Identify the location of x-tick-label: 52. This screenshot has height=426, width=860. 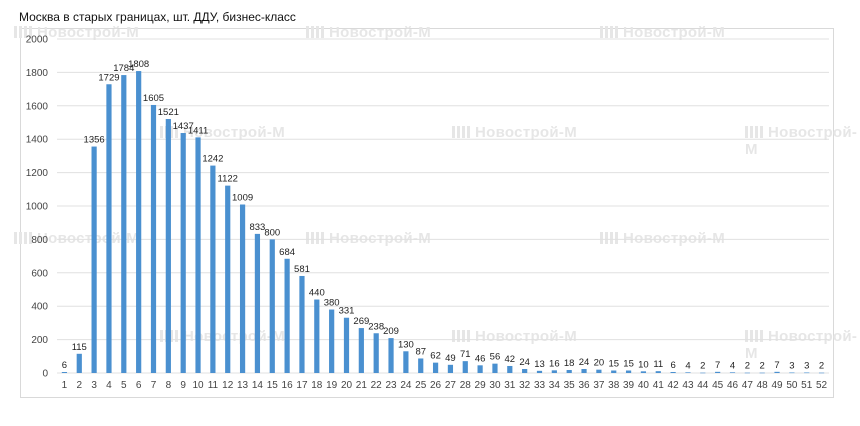
(822, 385).